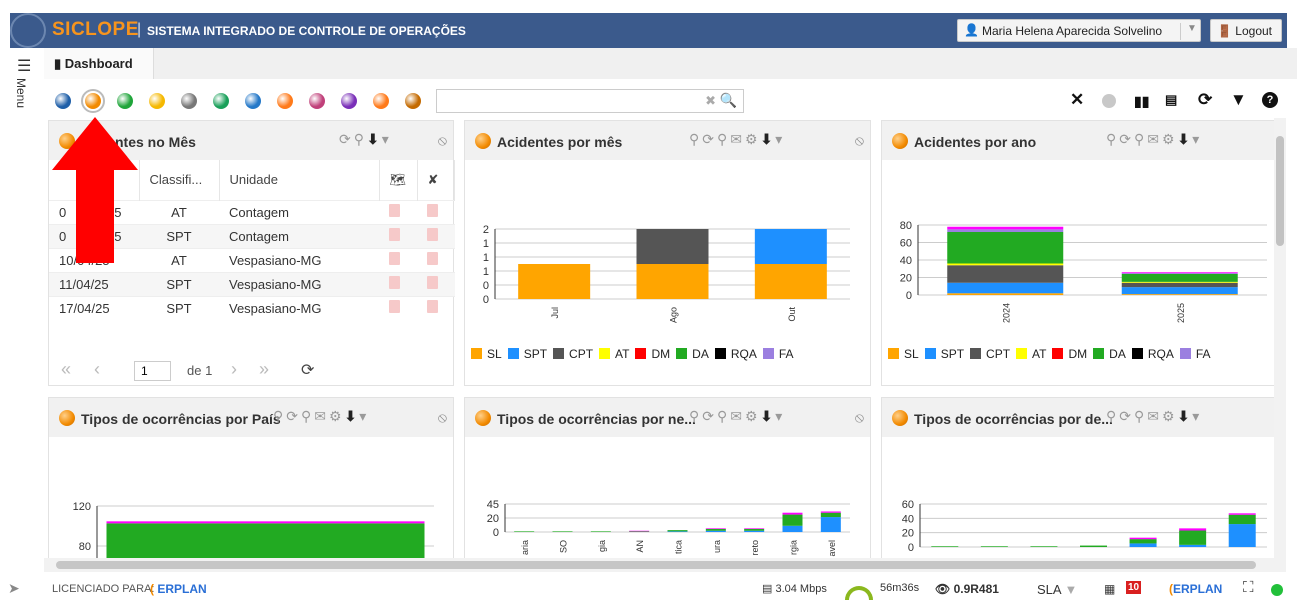  I want to click on scroll-thumb, so click(656, 565).